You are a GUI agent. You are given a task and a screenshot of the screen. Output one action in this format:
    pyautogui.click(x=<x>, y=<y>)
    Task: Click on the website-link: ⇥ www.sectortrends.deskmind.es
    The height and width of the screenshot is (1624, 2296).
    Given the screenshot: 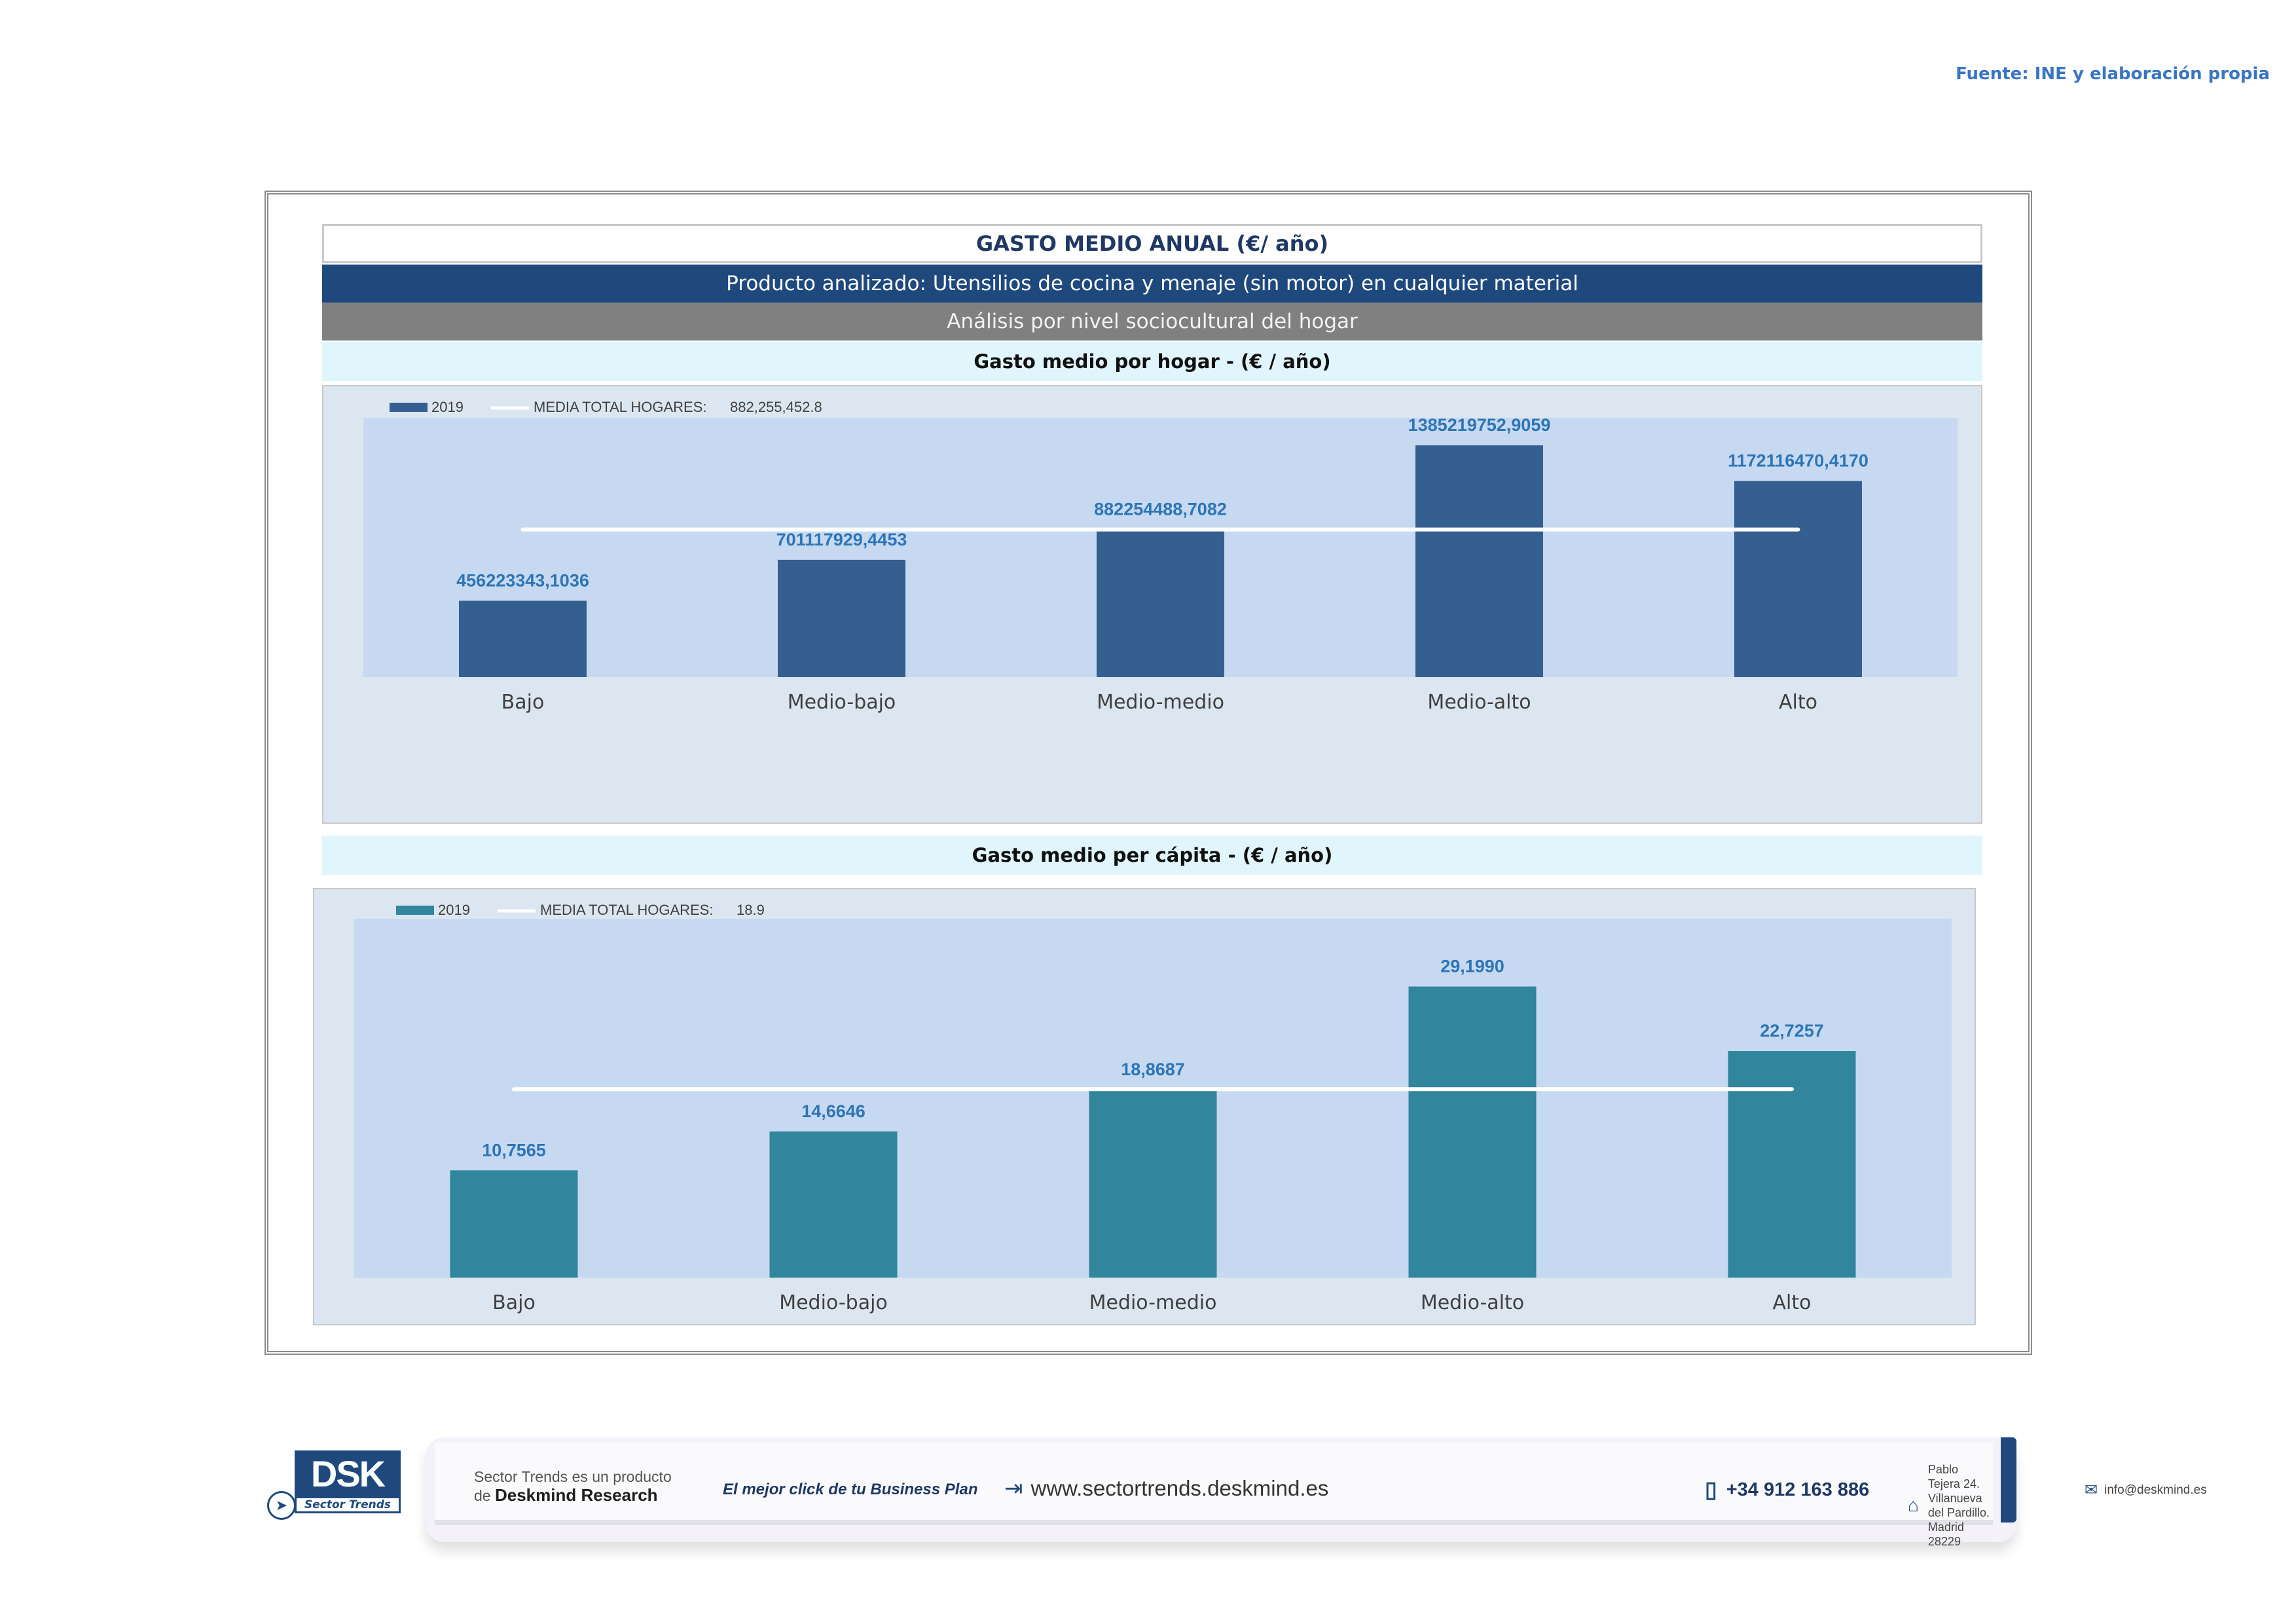 What is the action you would take?
    pyautogui.click(x=1166, y=1488)
    